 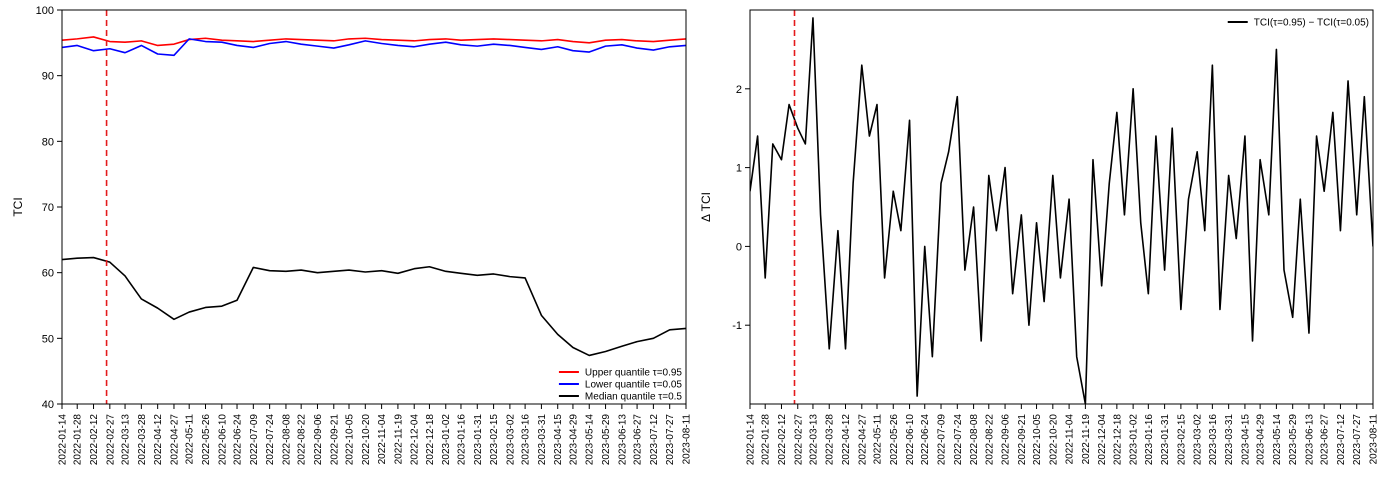 What do you see at coordinates (190, 439) in the screenshot?
I see `x-tick-label: 2022-05-11` at bounding box center [190, 439].